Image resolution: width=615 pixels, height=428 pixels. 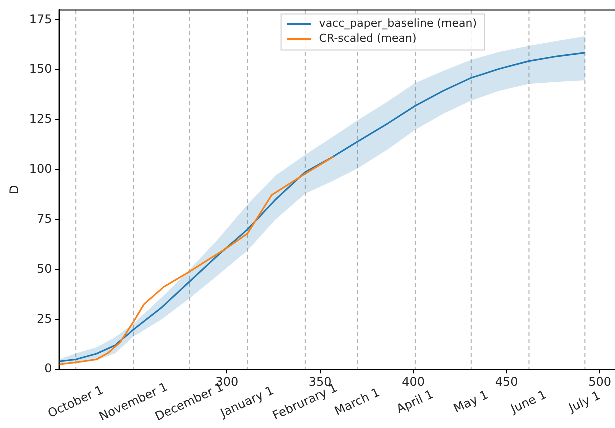 What do you see at coordinates (584, 402) in the screenshot?
I see `ref-line-label: July 1` at bounding box center [584, 402].